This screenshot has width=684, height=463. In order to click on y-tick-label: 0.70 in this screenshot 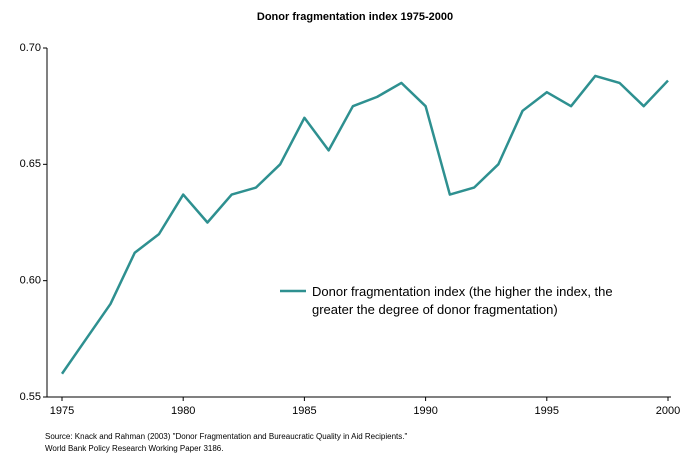, I will do `click(30, 48)`.